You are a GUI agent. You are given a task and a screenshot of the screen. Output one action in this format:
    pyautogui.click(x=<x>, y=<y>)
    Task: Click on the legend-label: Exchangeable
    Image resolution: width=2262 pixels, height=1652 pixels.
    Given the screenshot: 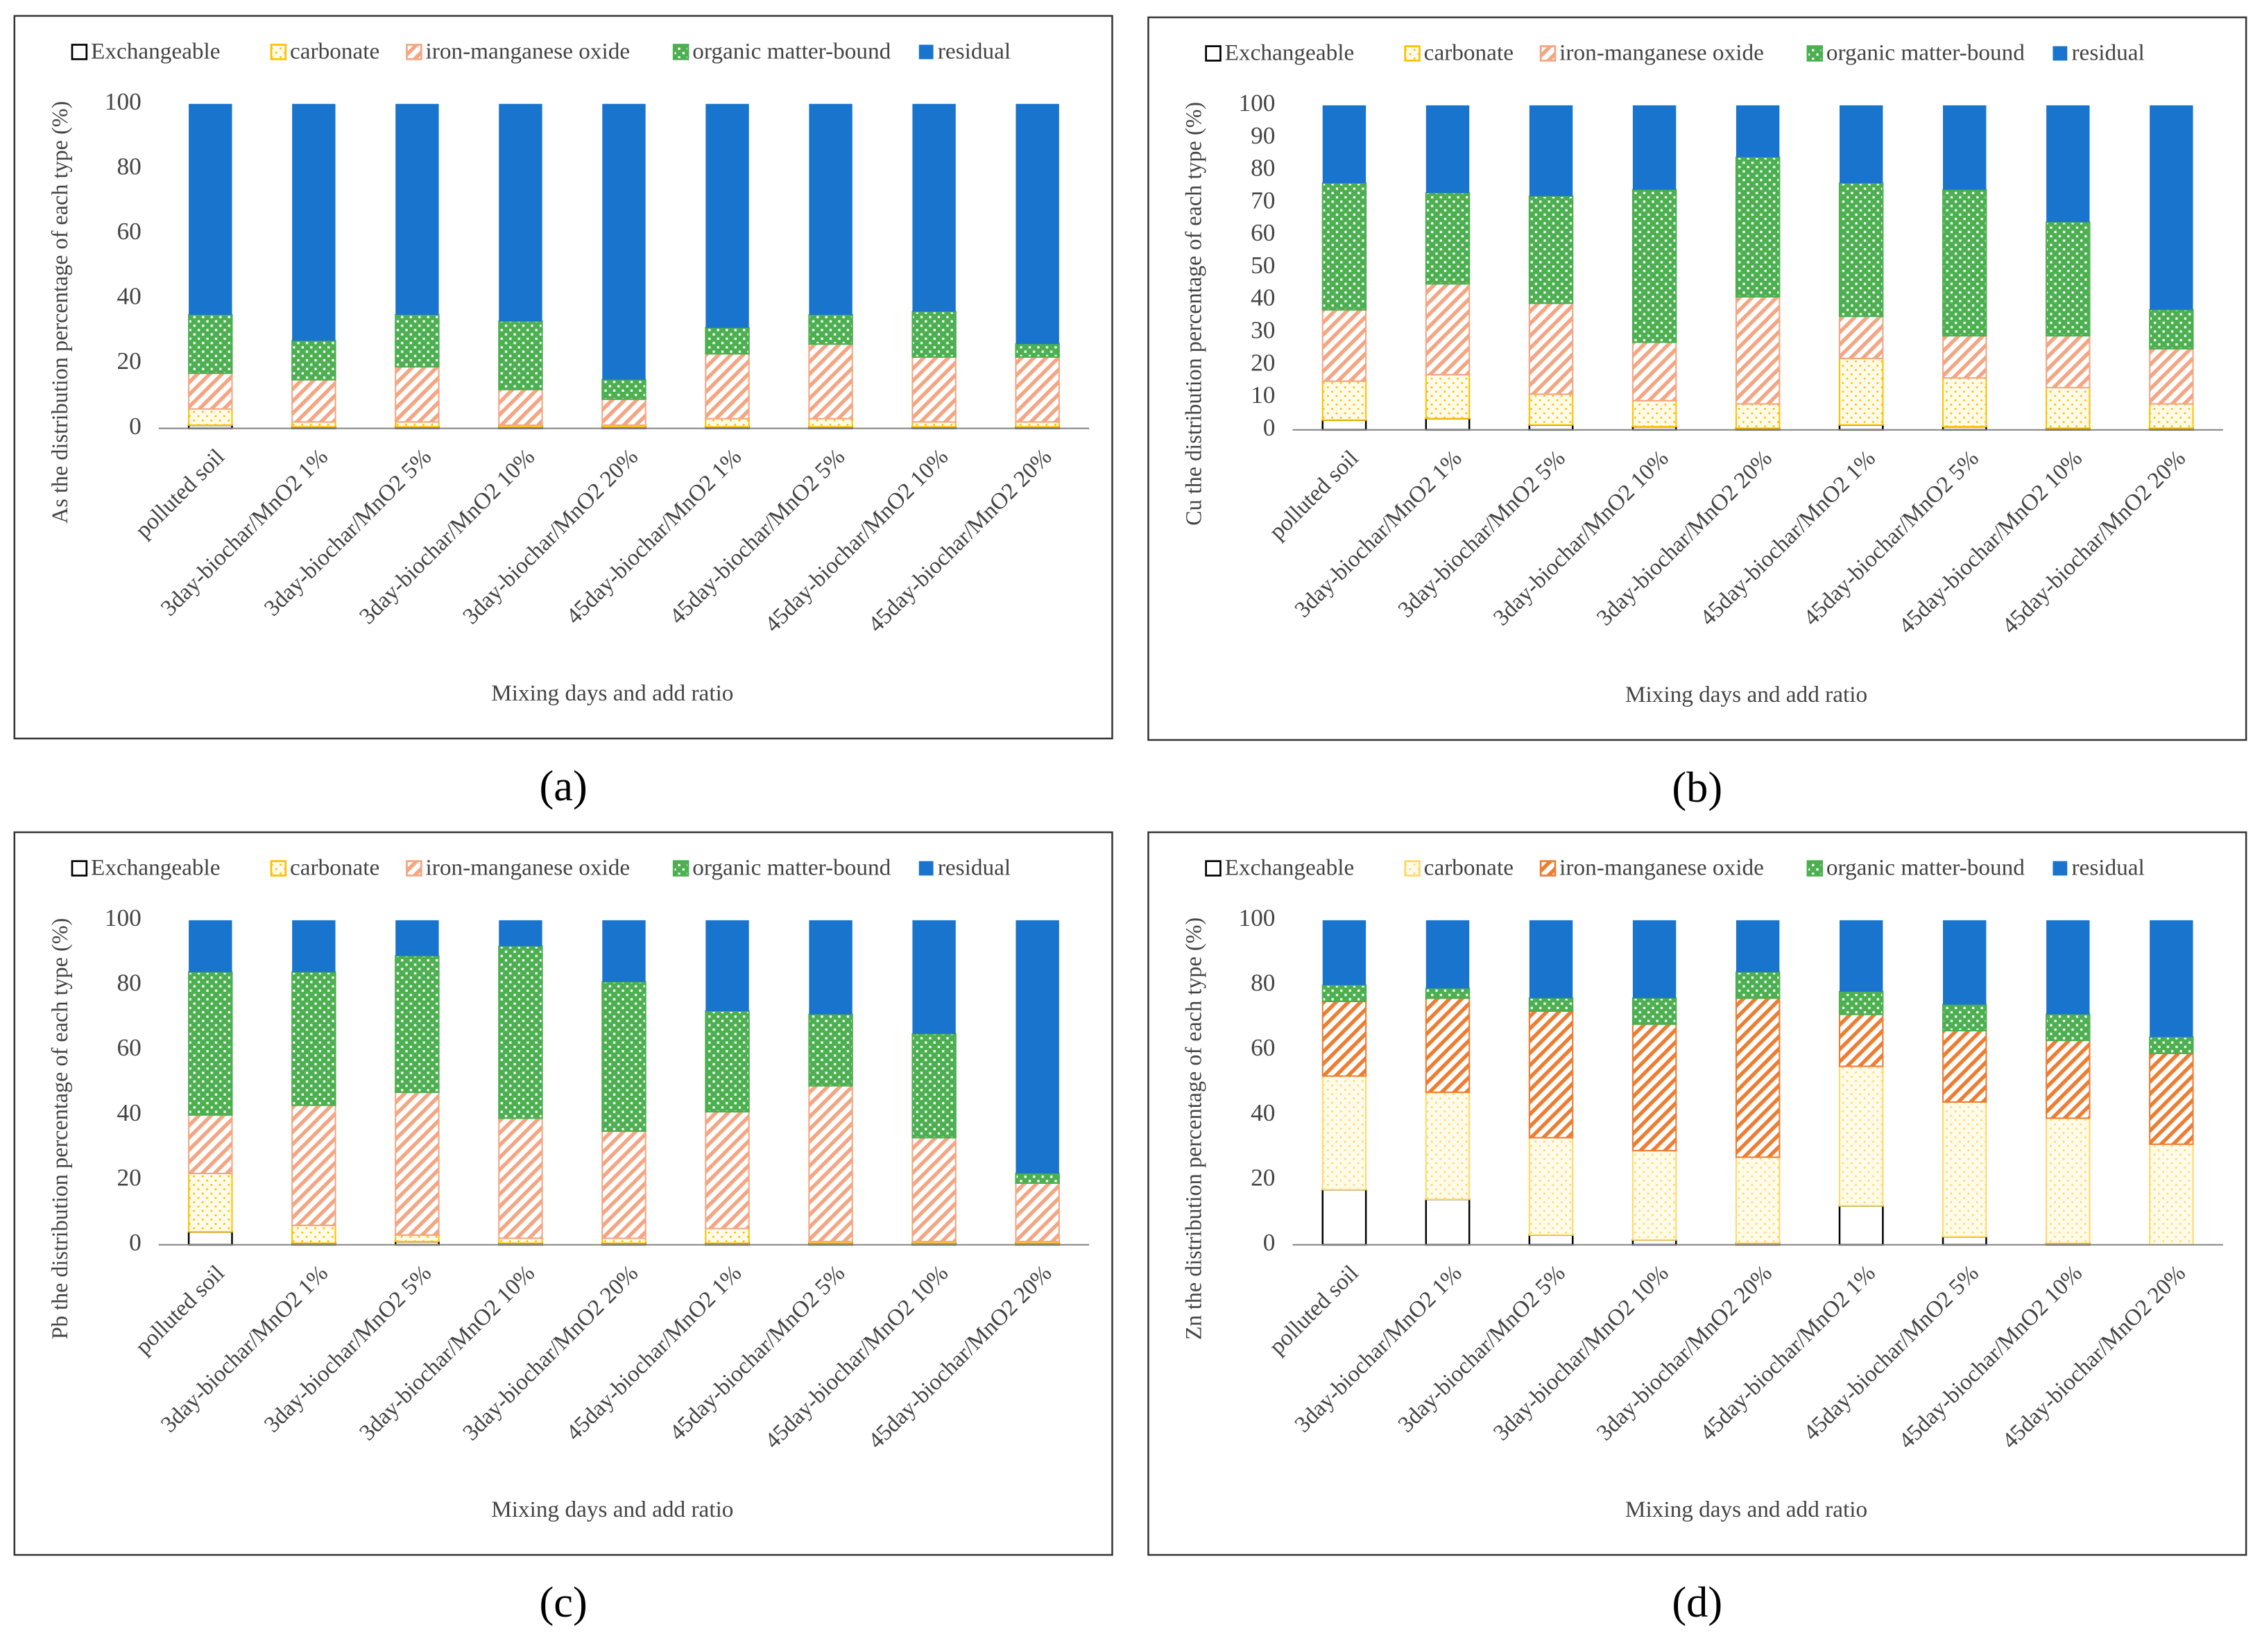 What is the action you would take?
    pyautogui.click(x=1290, y=53)
    